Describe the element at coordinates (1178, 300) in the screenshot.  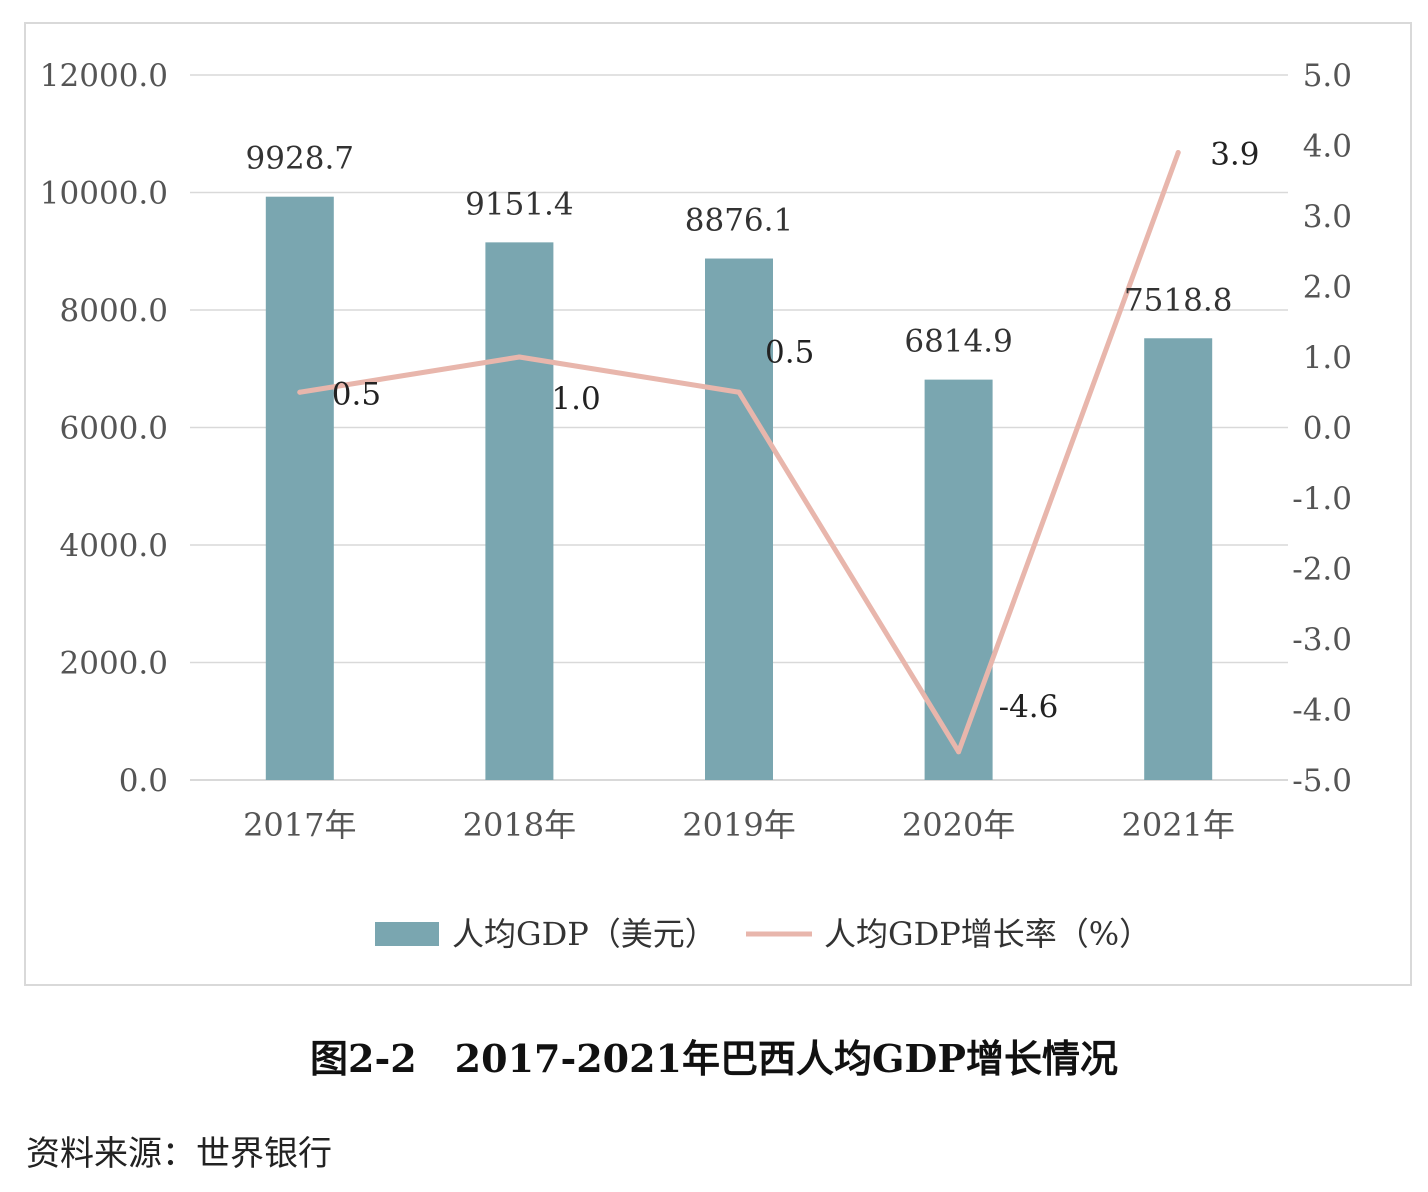
I see `bar-data-label: 7518.8` at that location.